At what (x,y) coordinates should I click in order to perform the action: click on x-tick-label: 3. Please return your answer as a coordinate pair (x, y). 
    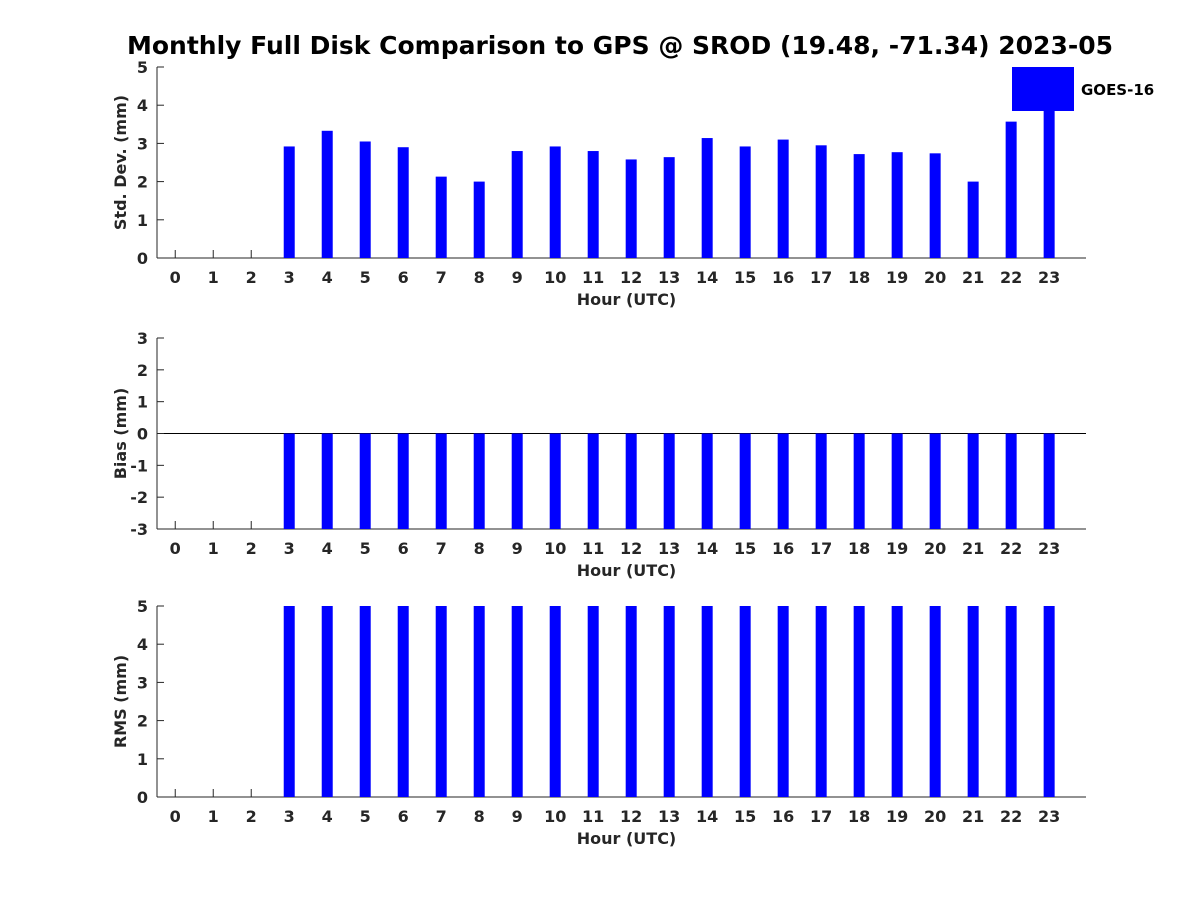
    Looking at the image, I should click on (289, 816).